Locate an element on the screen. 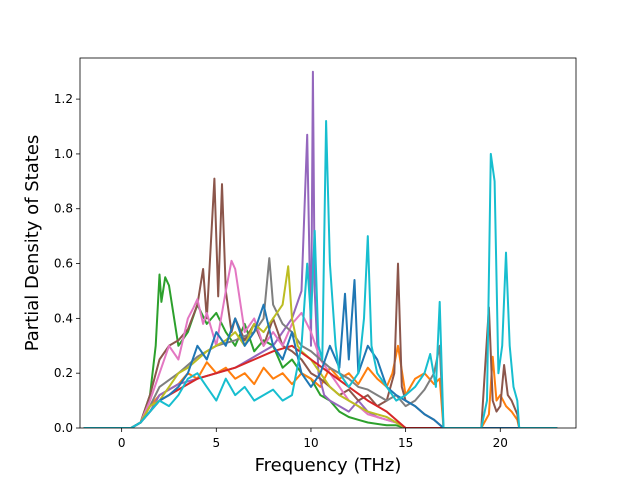 The width and height of the screenshot is (640, 484). x-tick-label: 15 is located at coordinates (405, 443).